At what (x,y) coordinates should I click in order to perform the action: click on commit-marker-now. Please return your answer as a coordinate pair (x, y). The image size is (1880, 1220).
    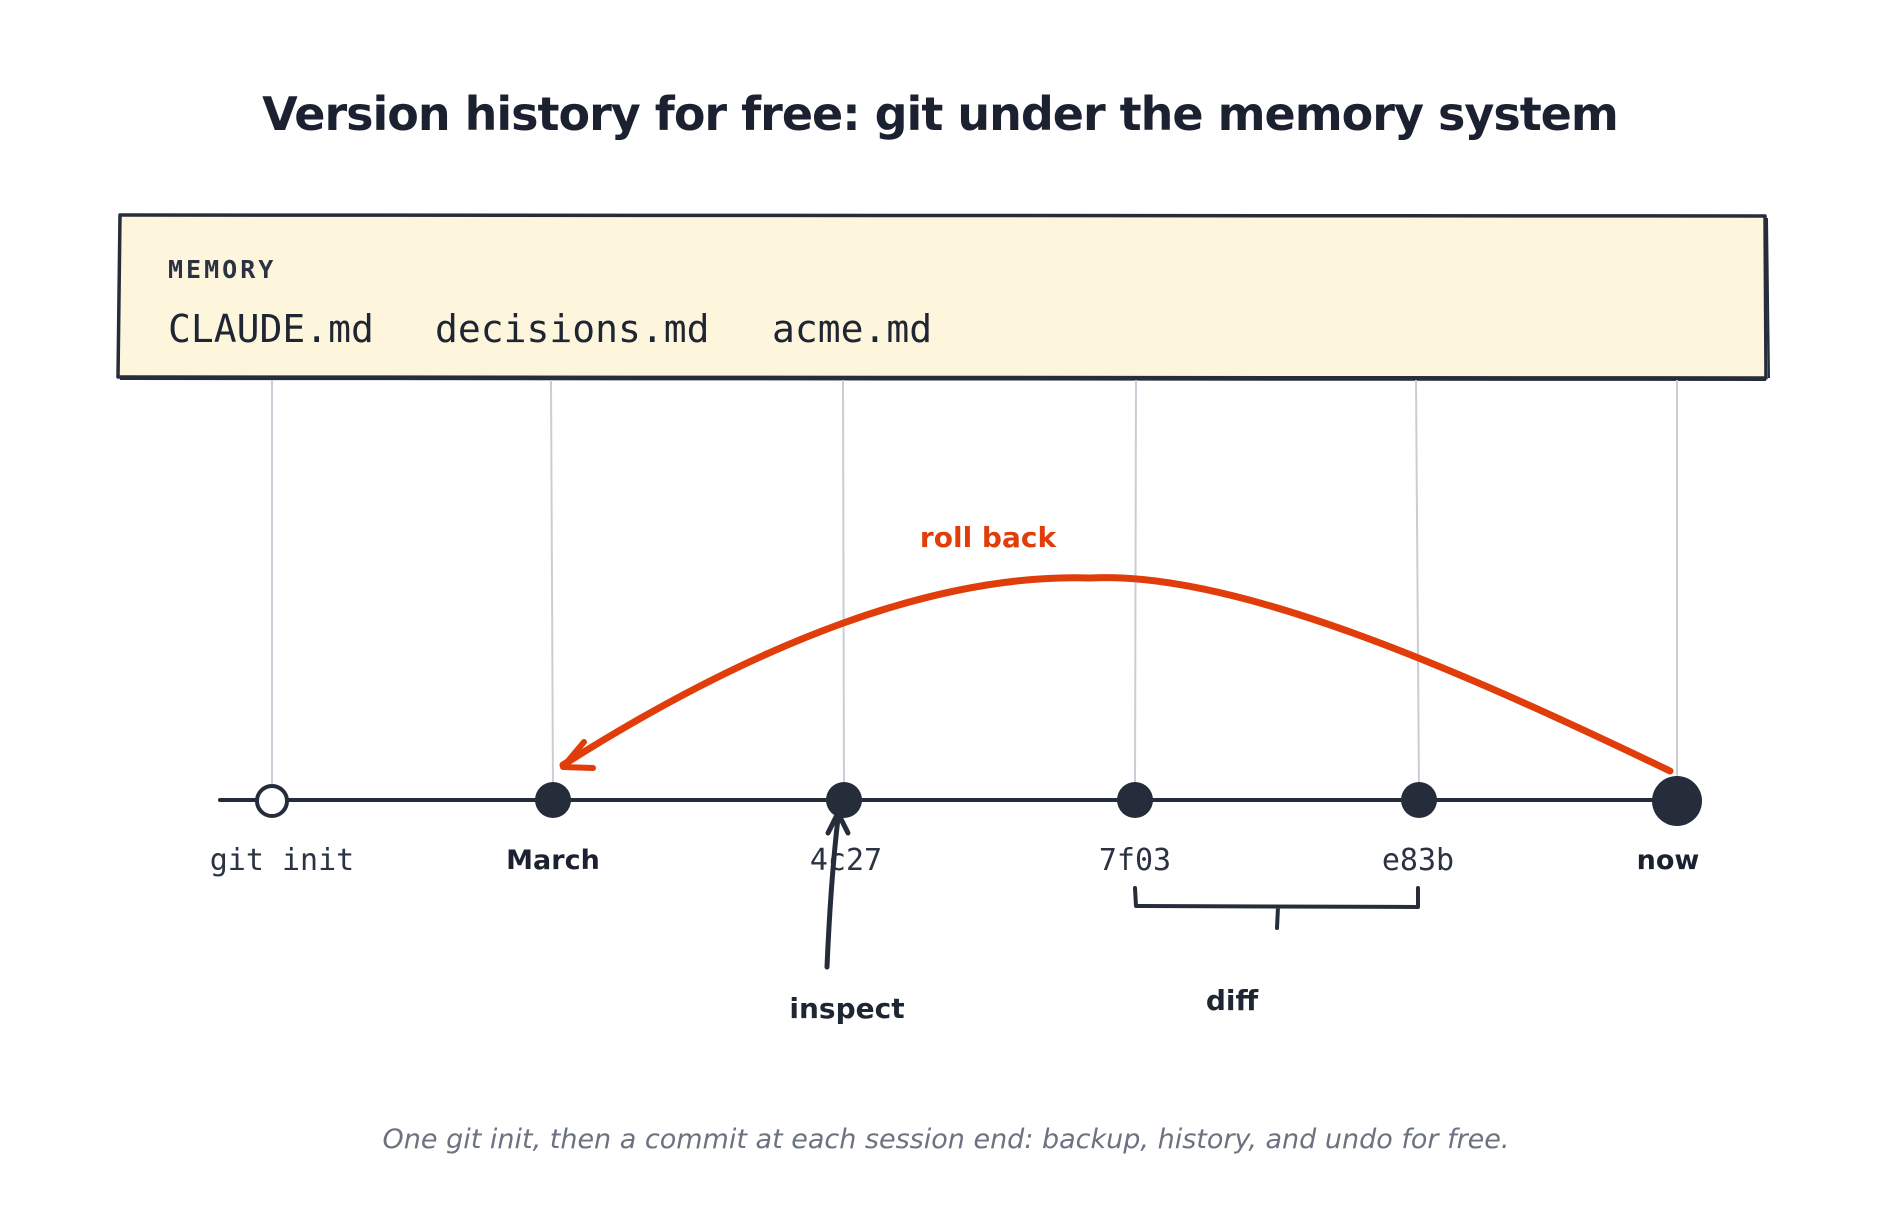
    Looking at the image, I should click on (1677, 801).